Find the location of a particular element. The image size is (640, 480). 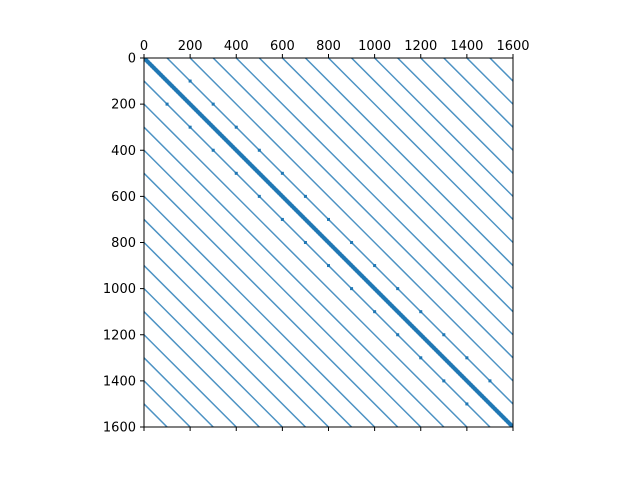

x-tick-label: 1200 is located at coordinates (420, 46).